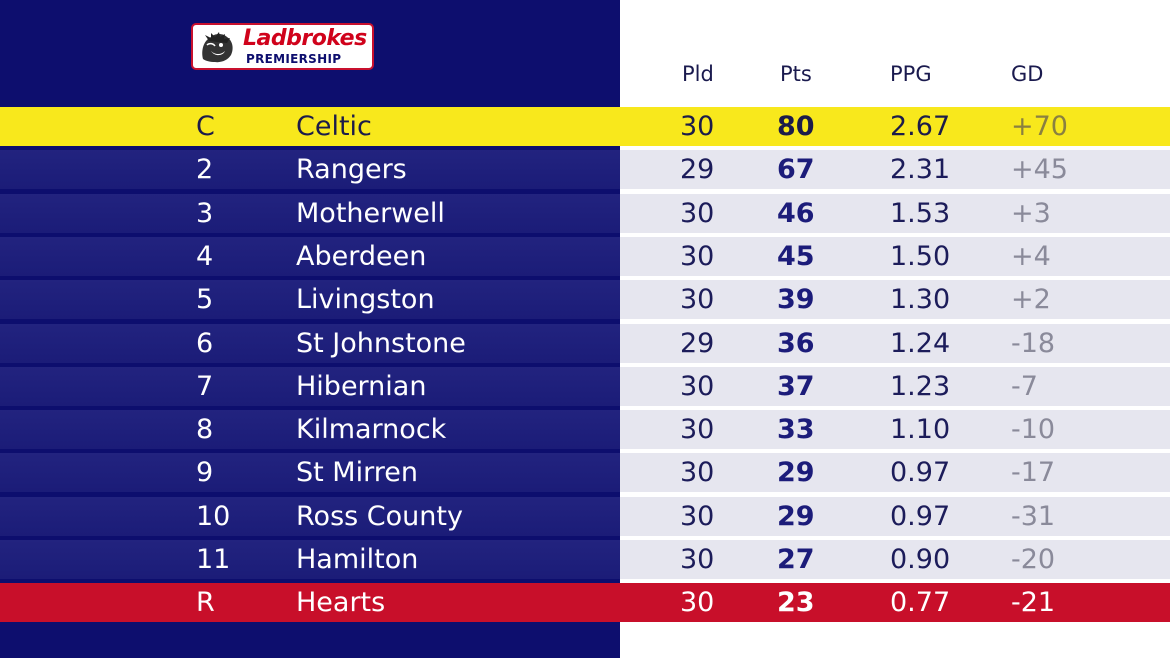 This screenshot has height=658, width=1170. I want to click on position-cell: C, so click(205, 126).